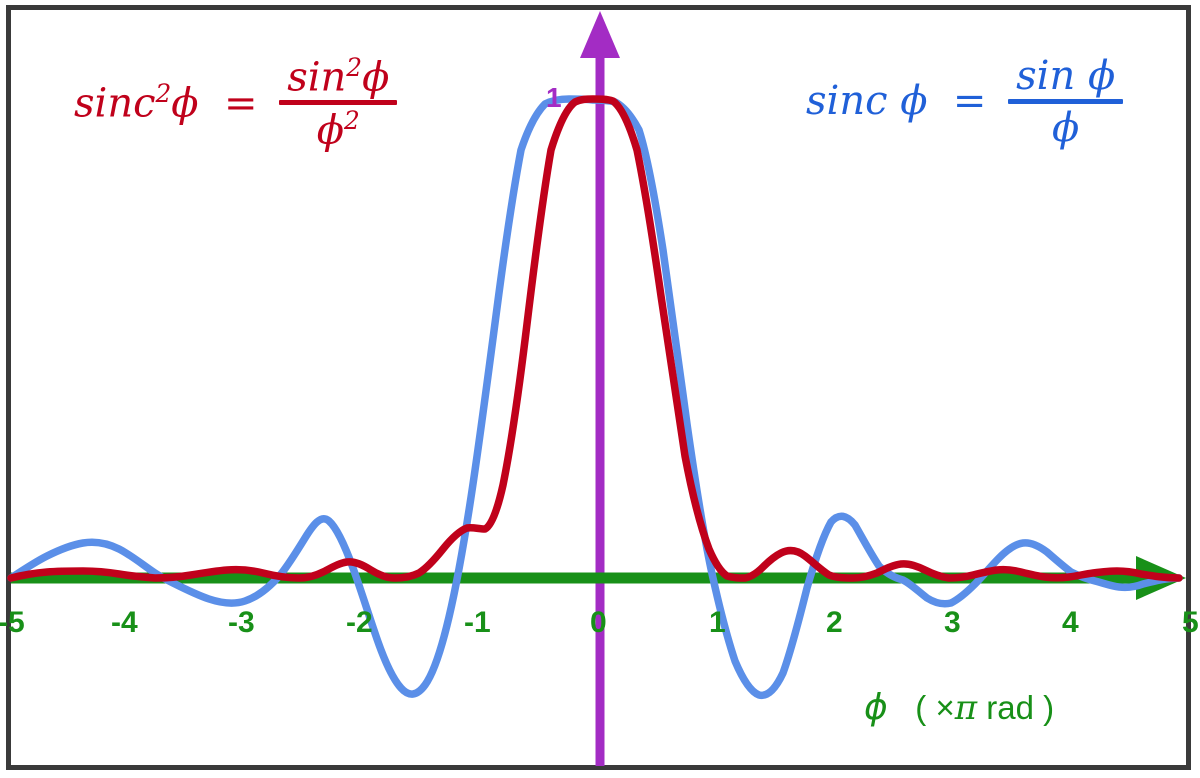 This screenshot has height=778, width=1200. I want to click on caption-phi: ϕ, so click(876, 707).